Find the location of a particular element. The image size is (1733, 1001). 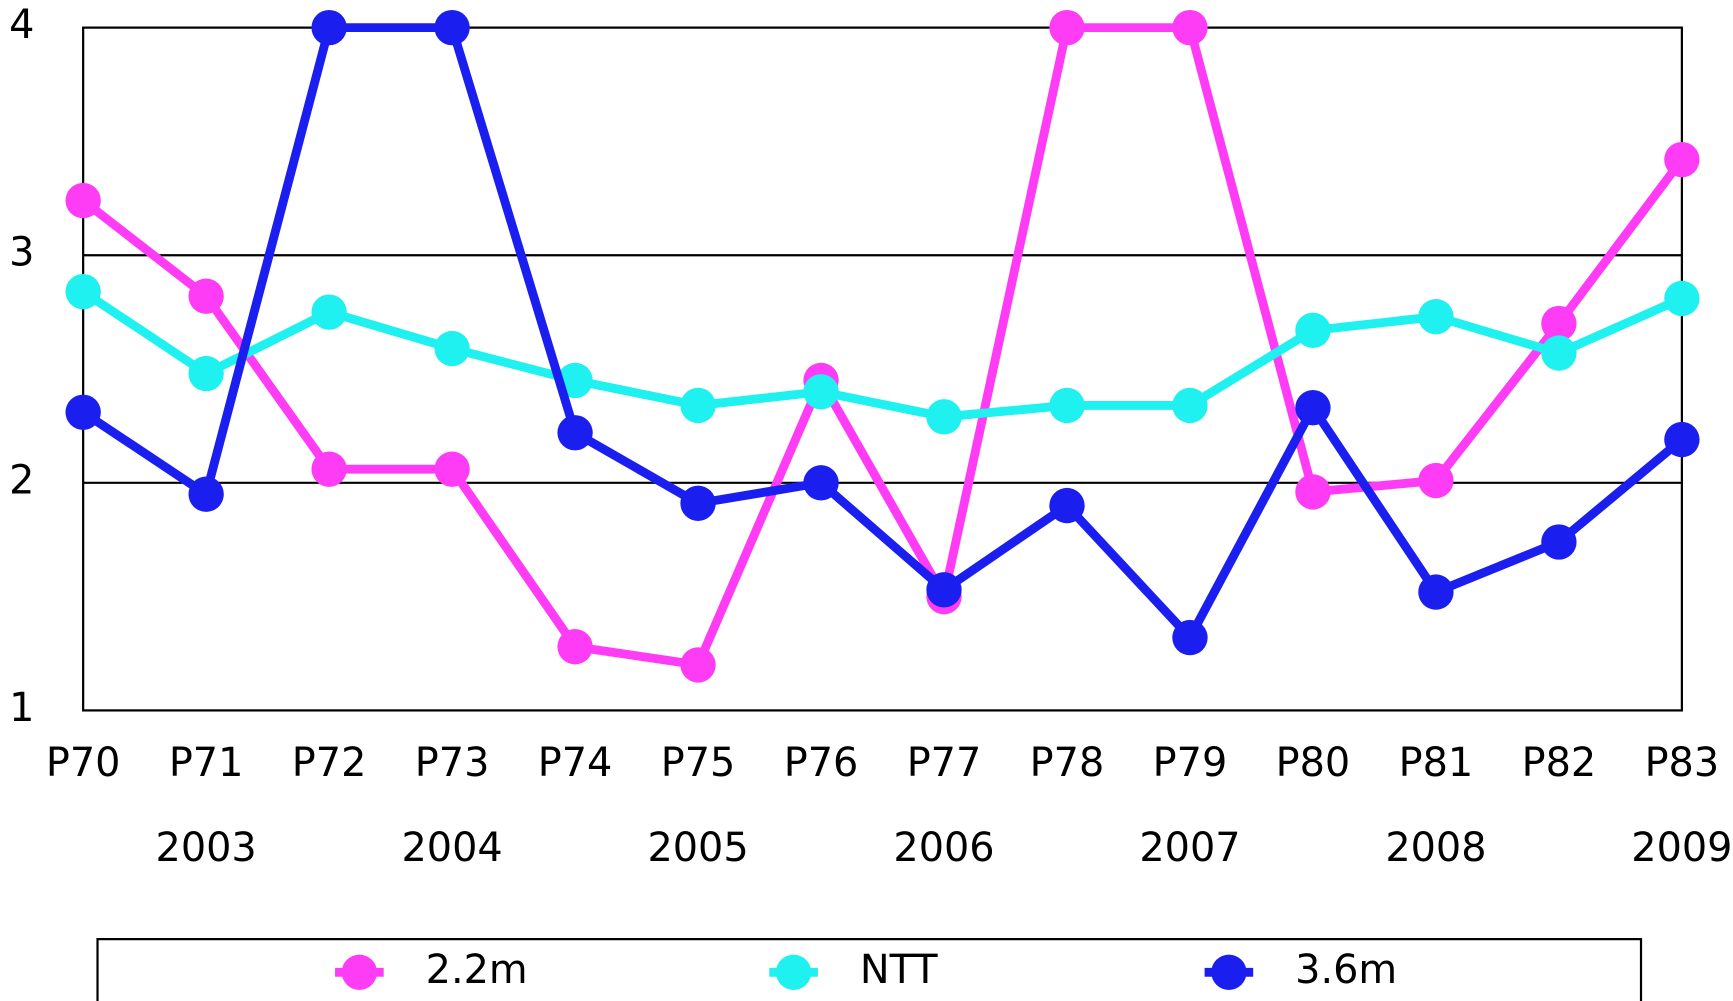

legend-label: 2.2m is located at coordinates (477, 970).